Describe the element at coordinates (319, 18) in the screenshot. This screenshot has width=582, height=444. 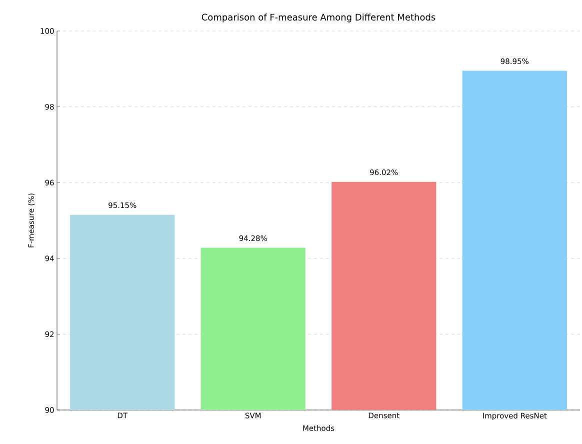
I see `chart-title: Comparison of F-measure Among Different Methods` at that location.